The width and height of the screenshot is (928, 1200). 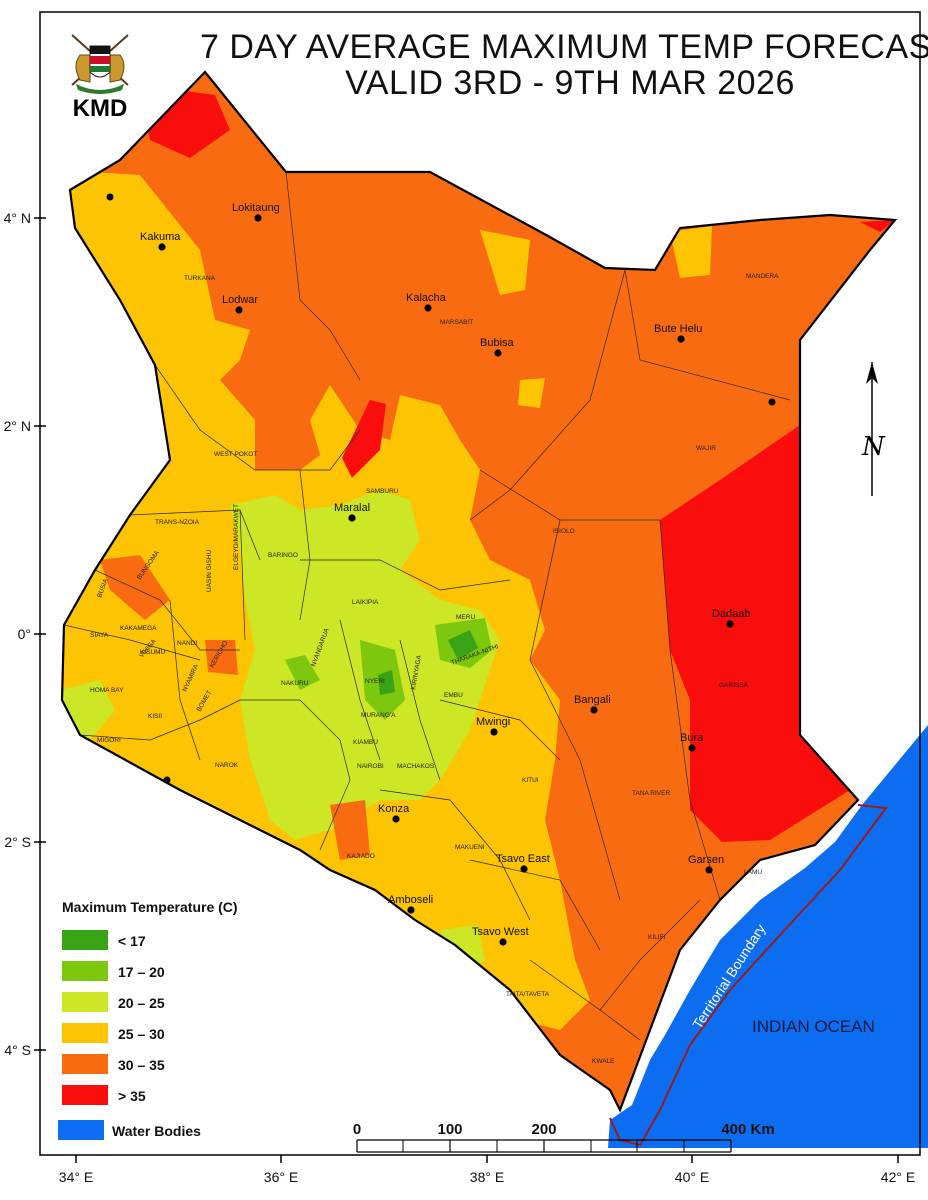 I want to click on county-label: TAITA/TAVETA, so click(x=528, y=994).